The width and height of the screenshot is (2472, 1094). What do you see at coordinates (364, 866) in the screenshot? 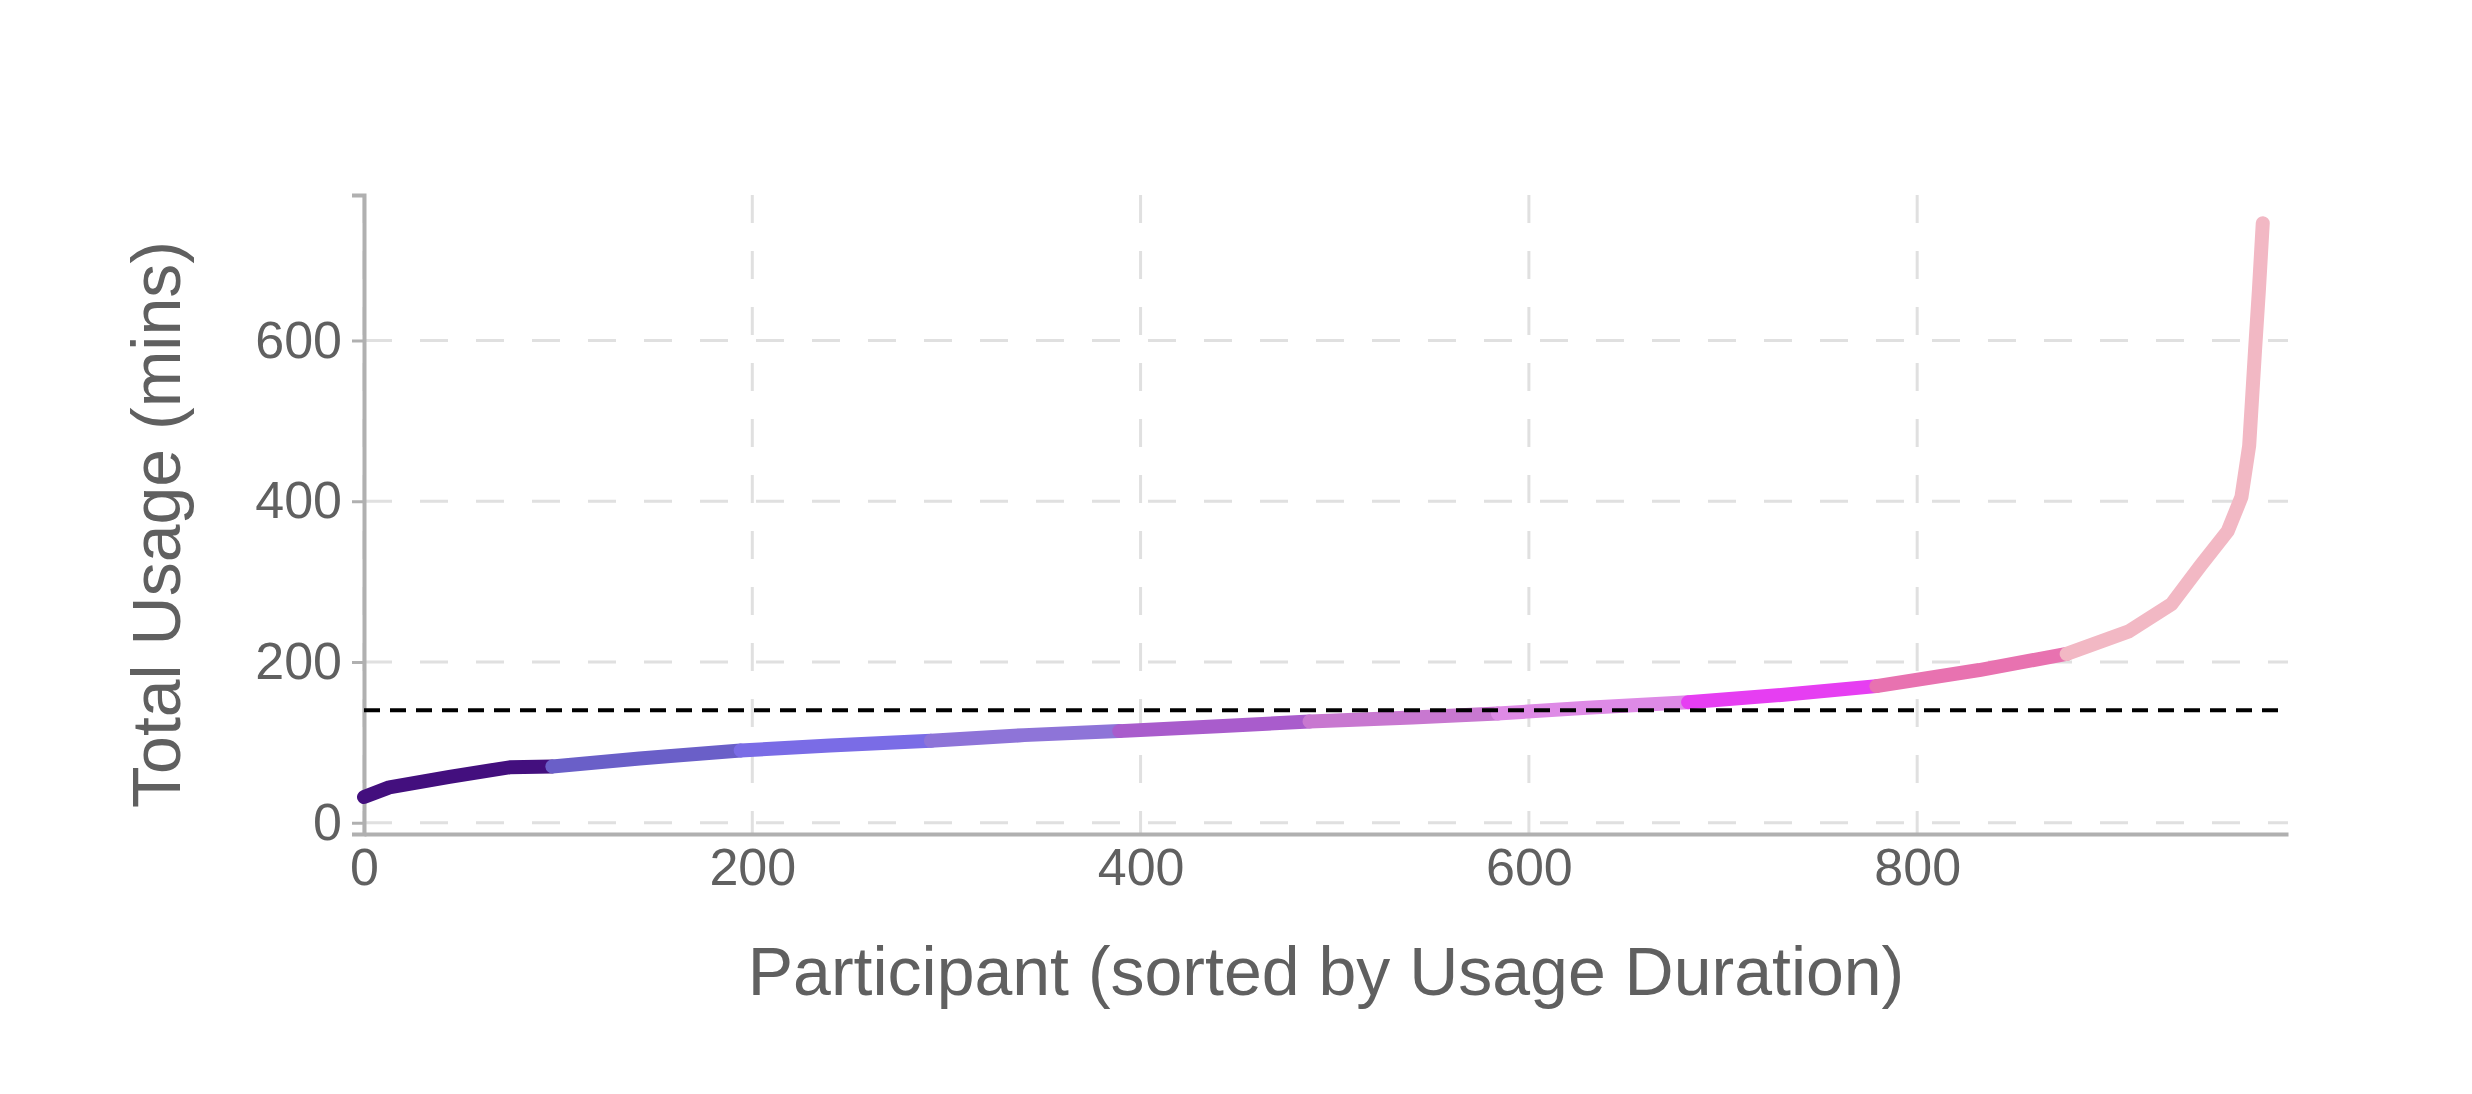
I see `x-tick-label: 0` at bounding box center [364, 866].